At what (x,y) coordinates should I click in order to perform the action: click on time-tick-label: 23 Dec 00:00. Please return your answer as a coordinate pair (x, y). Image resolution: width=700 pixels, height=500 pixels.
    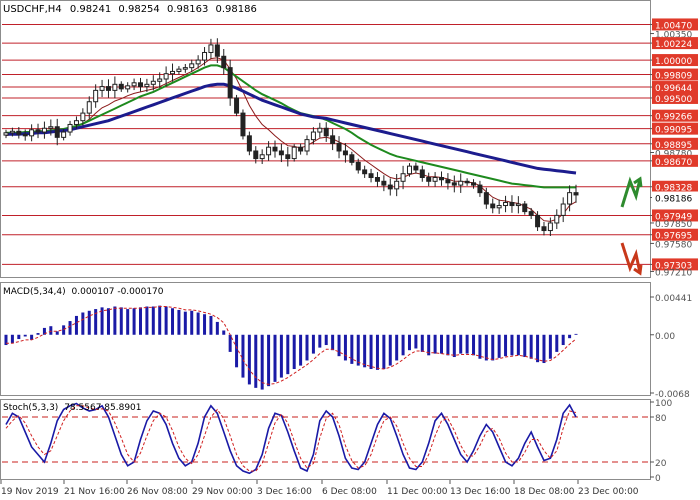
    Looking at the image, I should click on (608, 492).